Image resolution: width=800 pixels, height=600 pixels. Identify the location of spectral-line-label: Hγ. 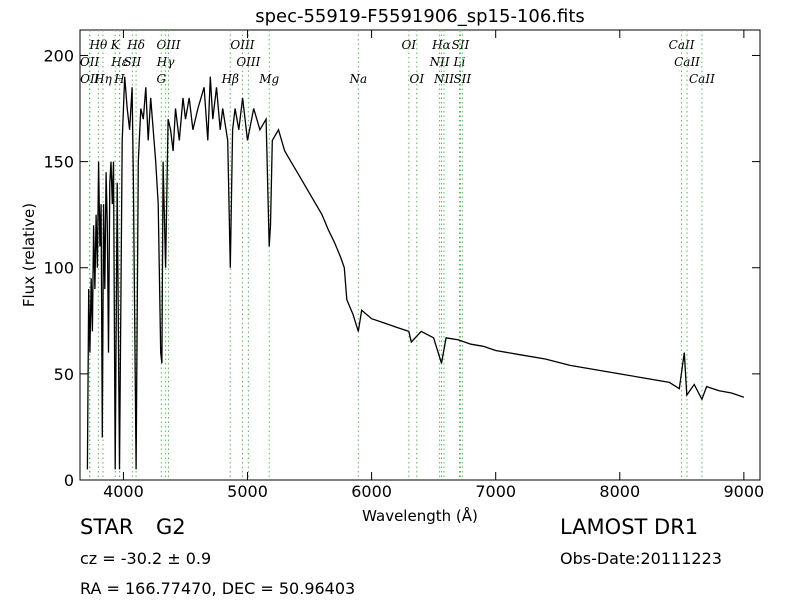
(165, 62).